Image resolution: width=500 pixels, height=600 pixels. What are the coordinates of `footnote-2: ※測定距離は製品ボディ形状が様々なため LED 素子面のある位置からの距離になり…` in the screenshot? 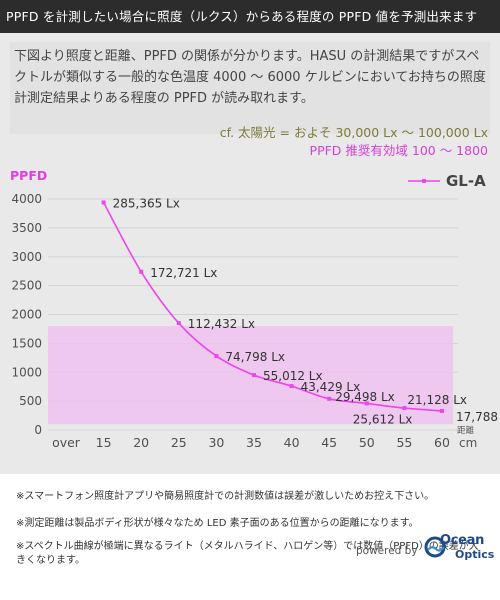 It's located at (217, 523).